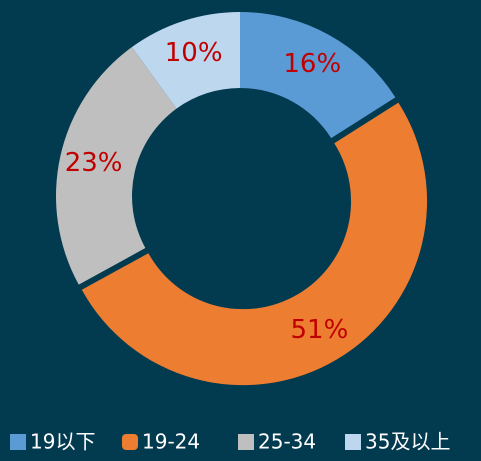 This screenshot has height=461, width=481. What do you see at coordinates (194, 53) in the screenshot?
I see `data-label: 10%` at bounding box center [194, 53].